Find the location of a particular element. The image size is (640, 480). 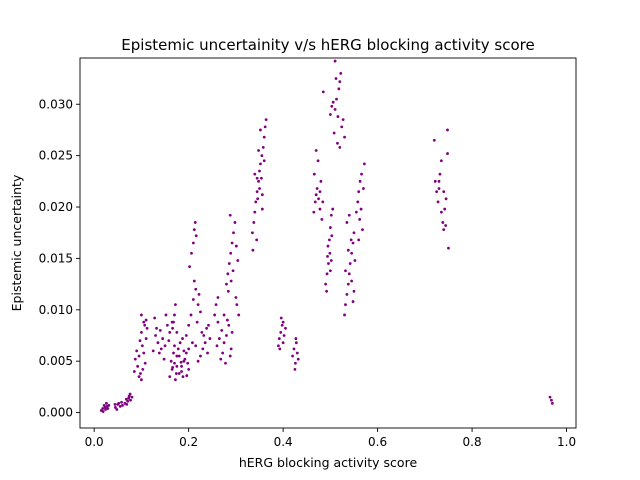

x-tick-label: 0.6 is located at coordinates (377, 442).